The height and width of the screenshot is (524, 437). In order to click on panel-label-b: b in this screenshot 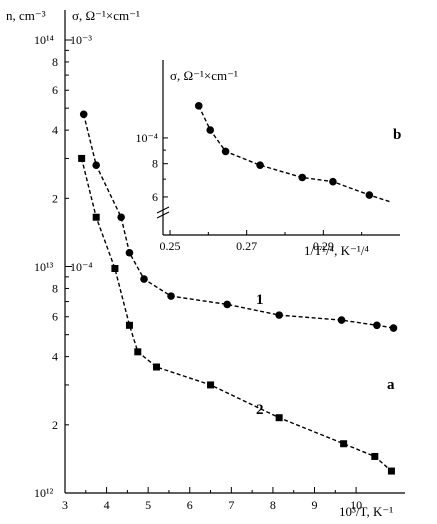, I will do `click(397, 135)`.